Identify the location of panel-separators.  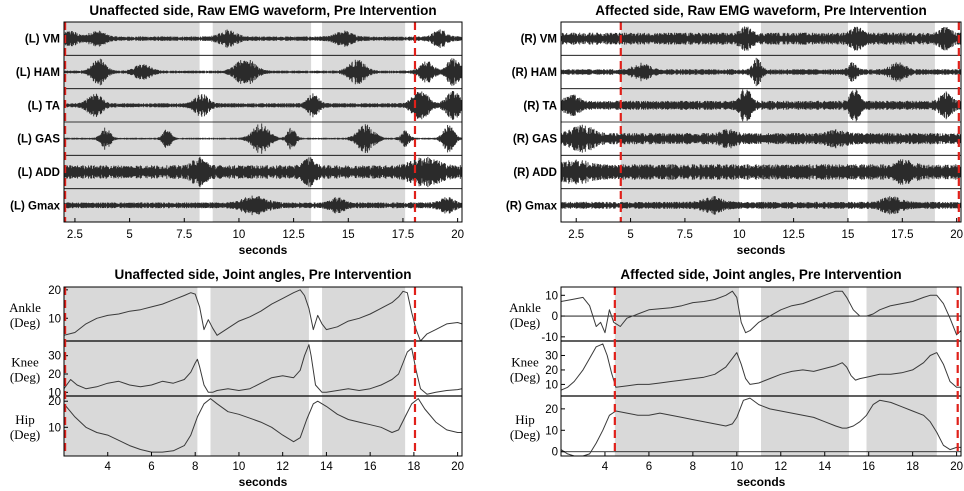
(761, 373).